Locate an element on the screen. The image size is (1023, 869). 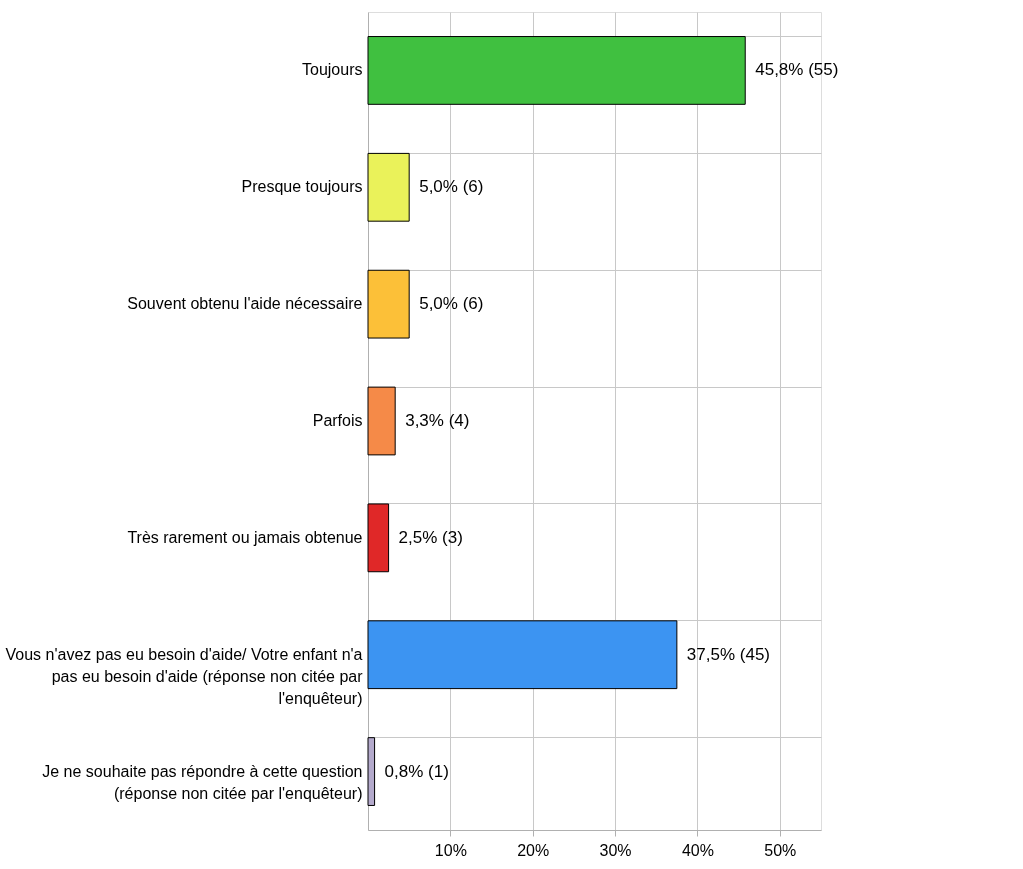
x-tick-label: 50% is located at coordinates (780, 850).